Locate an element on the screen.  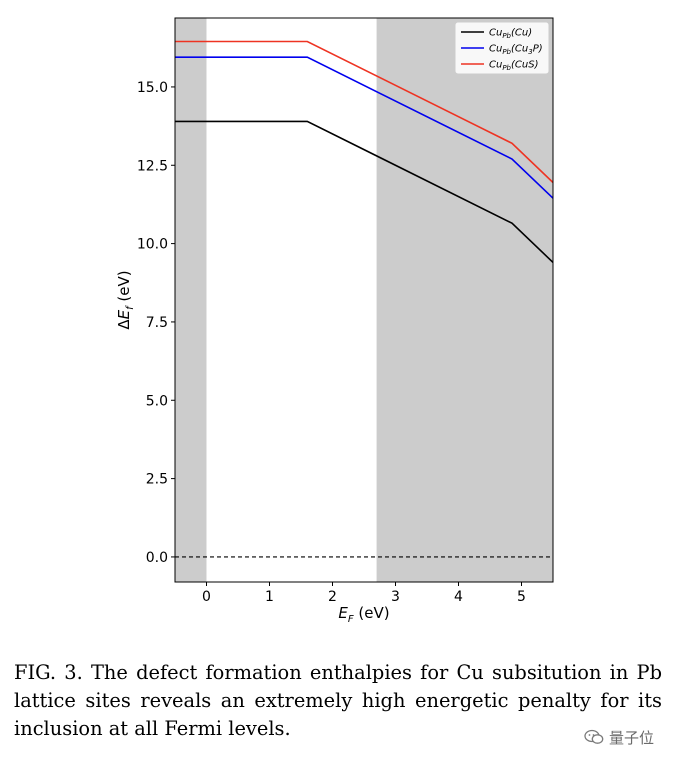
y-tick-label: 10.0 is located at coordinates (152, 245).